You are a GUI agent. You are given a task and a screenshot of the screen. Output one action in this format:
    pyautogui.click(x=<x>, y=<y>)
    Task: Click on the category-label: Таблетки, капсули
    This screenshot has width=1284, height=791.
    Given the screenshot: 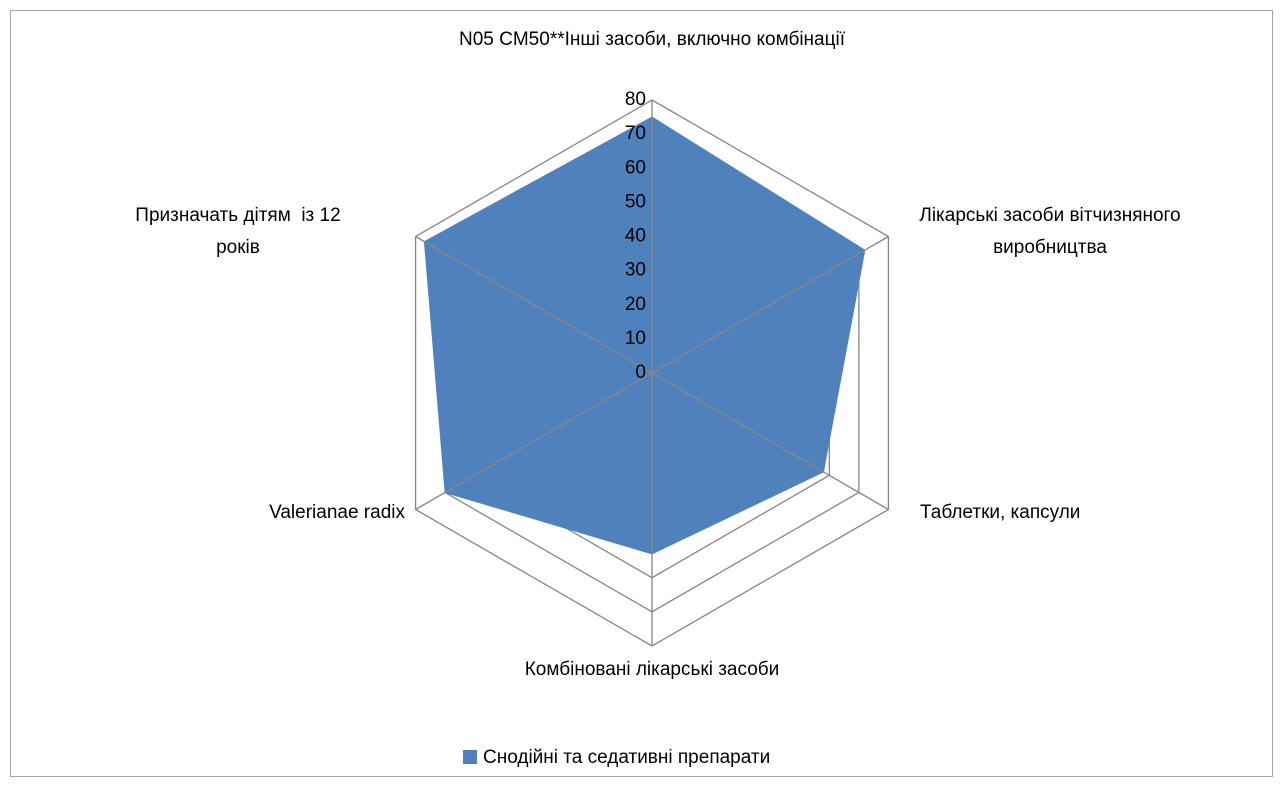 What is the action you would take?
    pyautogui.click(x=1000, y=512)
    